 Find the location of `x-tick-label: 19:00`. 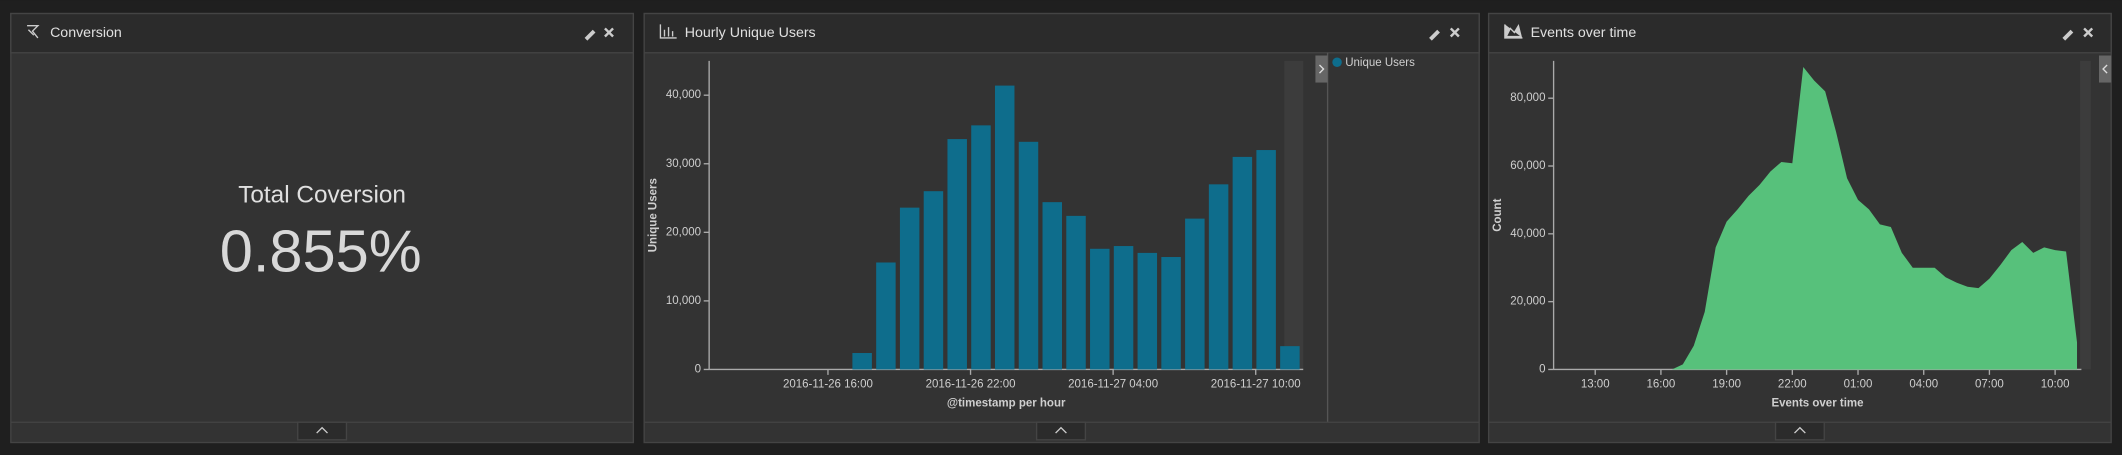

x-tick-label: 19:00 is located at coordinates (1726, 384).